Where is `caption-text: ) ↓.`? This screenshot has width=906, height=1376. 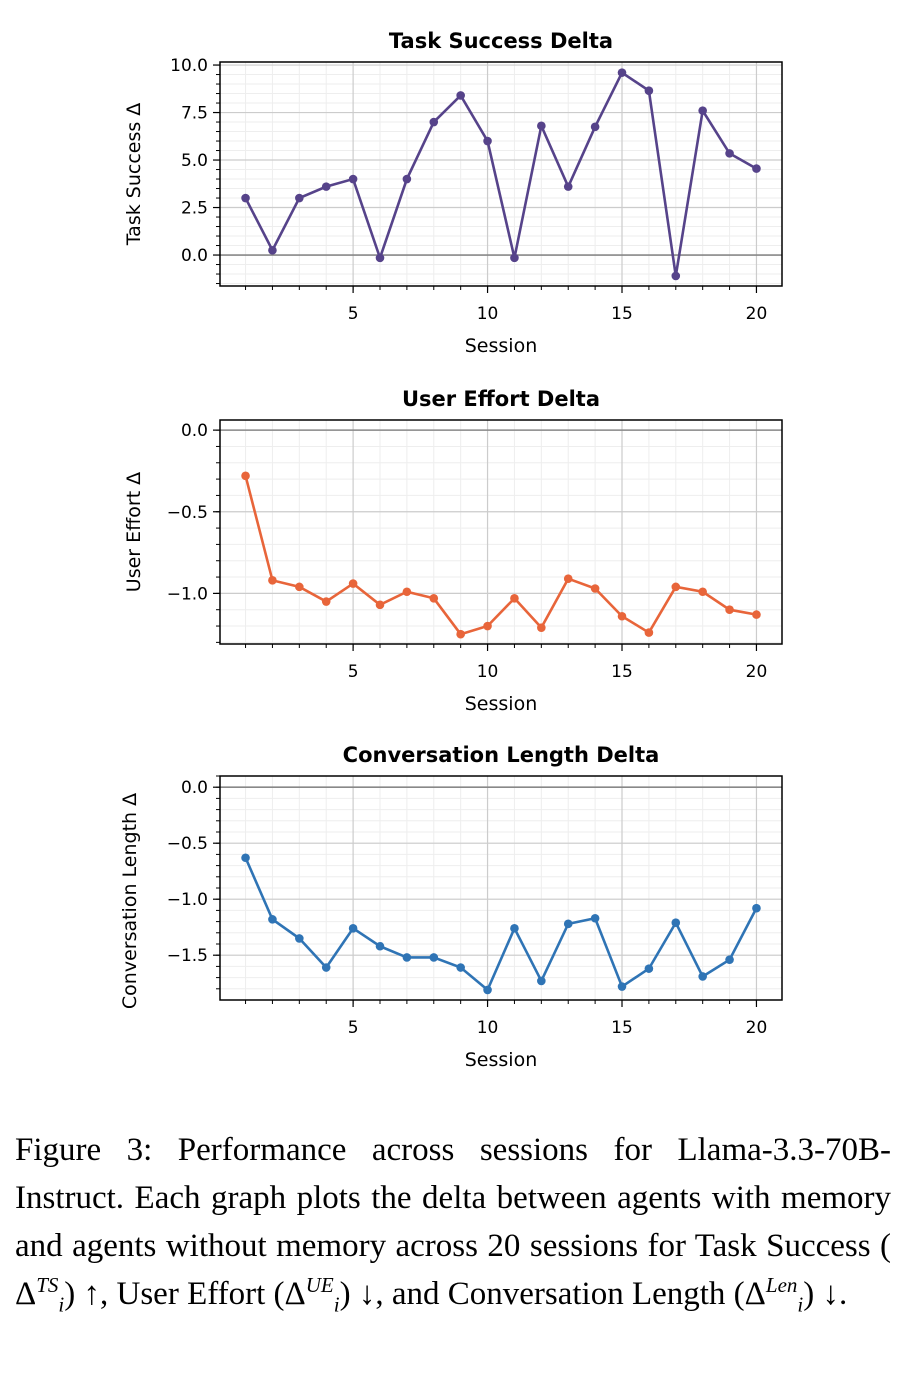
caption-text: ) ↓. is located at coordinates (825, 1294).